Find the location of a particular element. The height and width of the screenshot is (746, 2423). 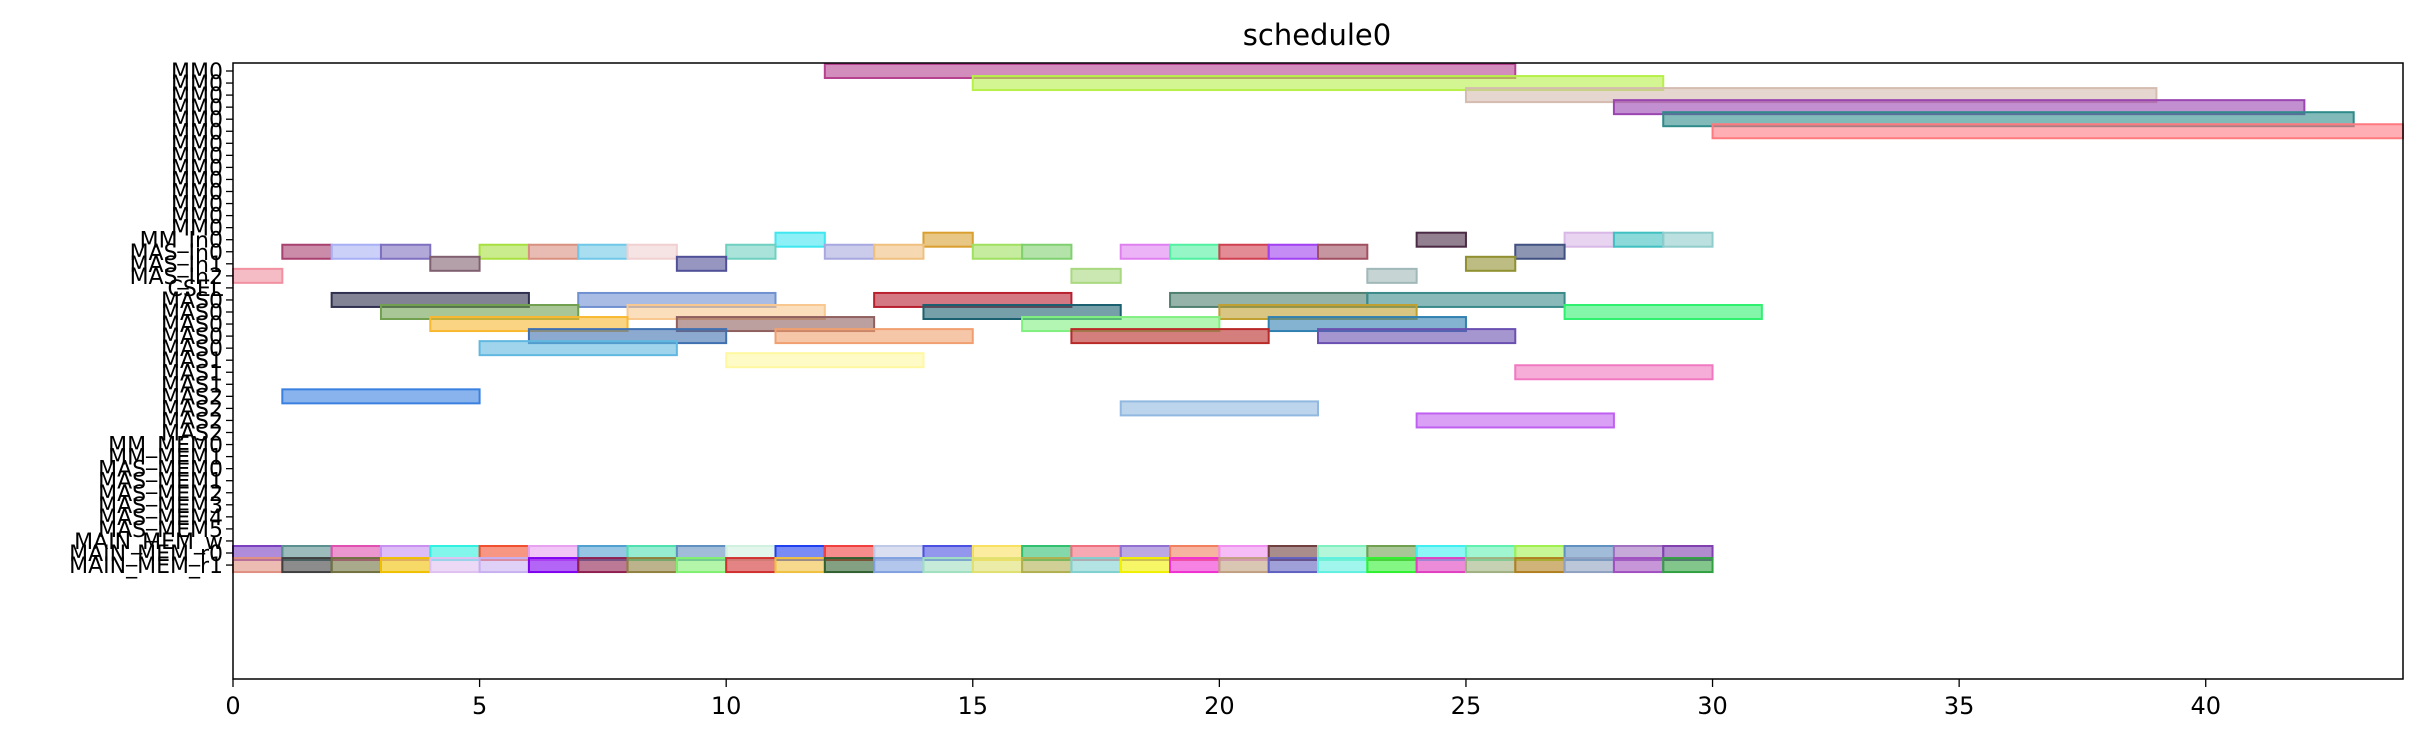

x-tick-label: 5 is located at coordinates (479, 706).